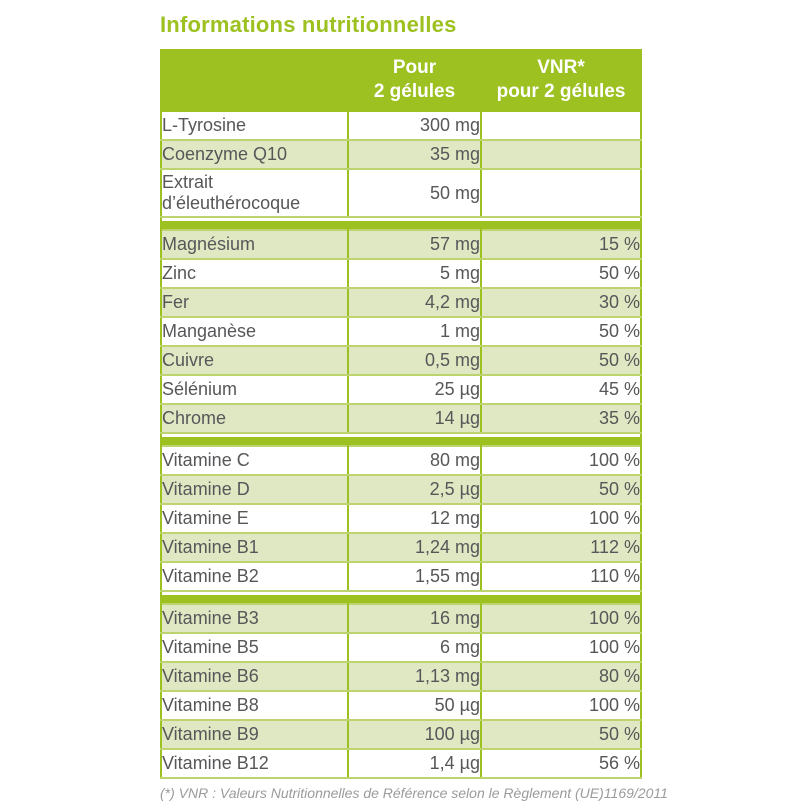 This screenshot has height=801, width=800. I want to click on table-row: Vitamine B2 1,55 mg 110 %, so click(401, 576).